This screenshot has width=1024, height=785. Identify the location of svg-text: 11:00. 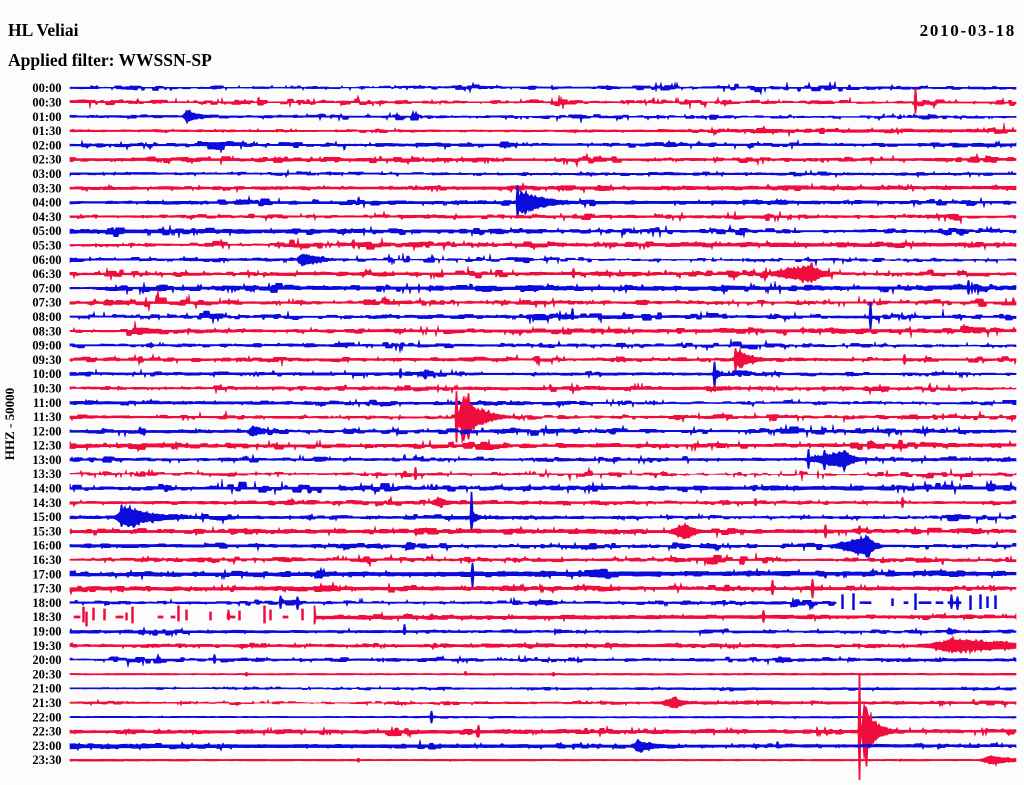
(47, 403).